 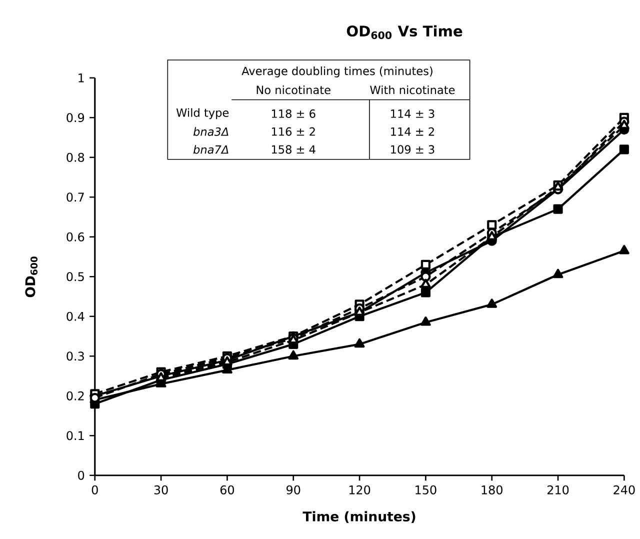 What do you see at coordinates (75, 276) in the screenshot?
I see `y-tick-label: 0.5` at bounding box center [75, 276].